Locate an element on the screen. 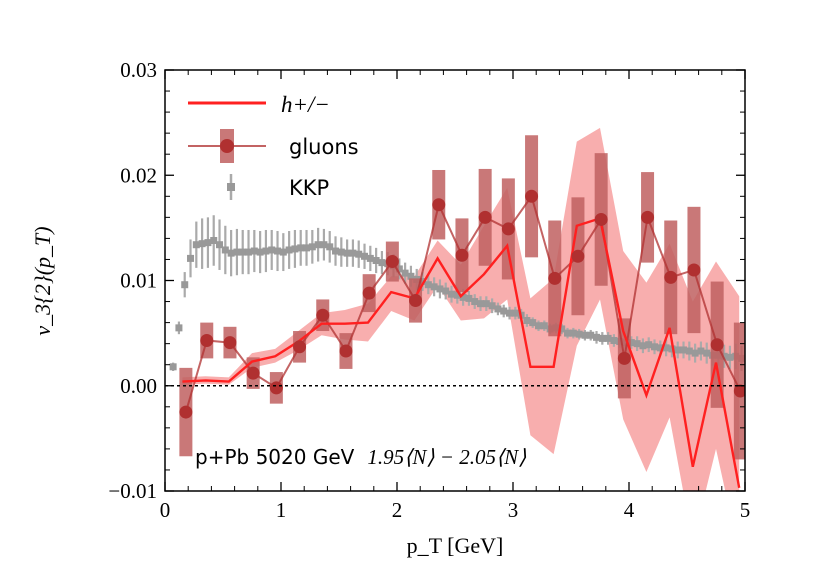 This screenshot has width=830, height=579. x-tick-label: 4 is located at coordinates (629, 510).